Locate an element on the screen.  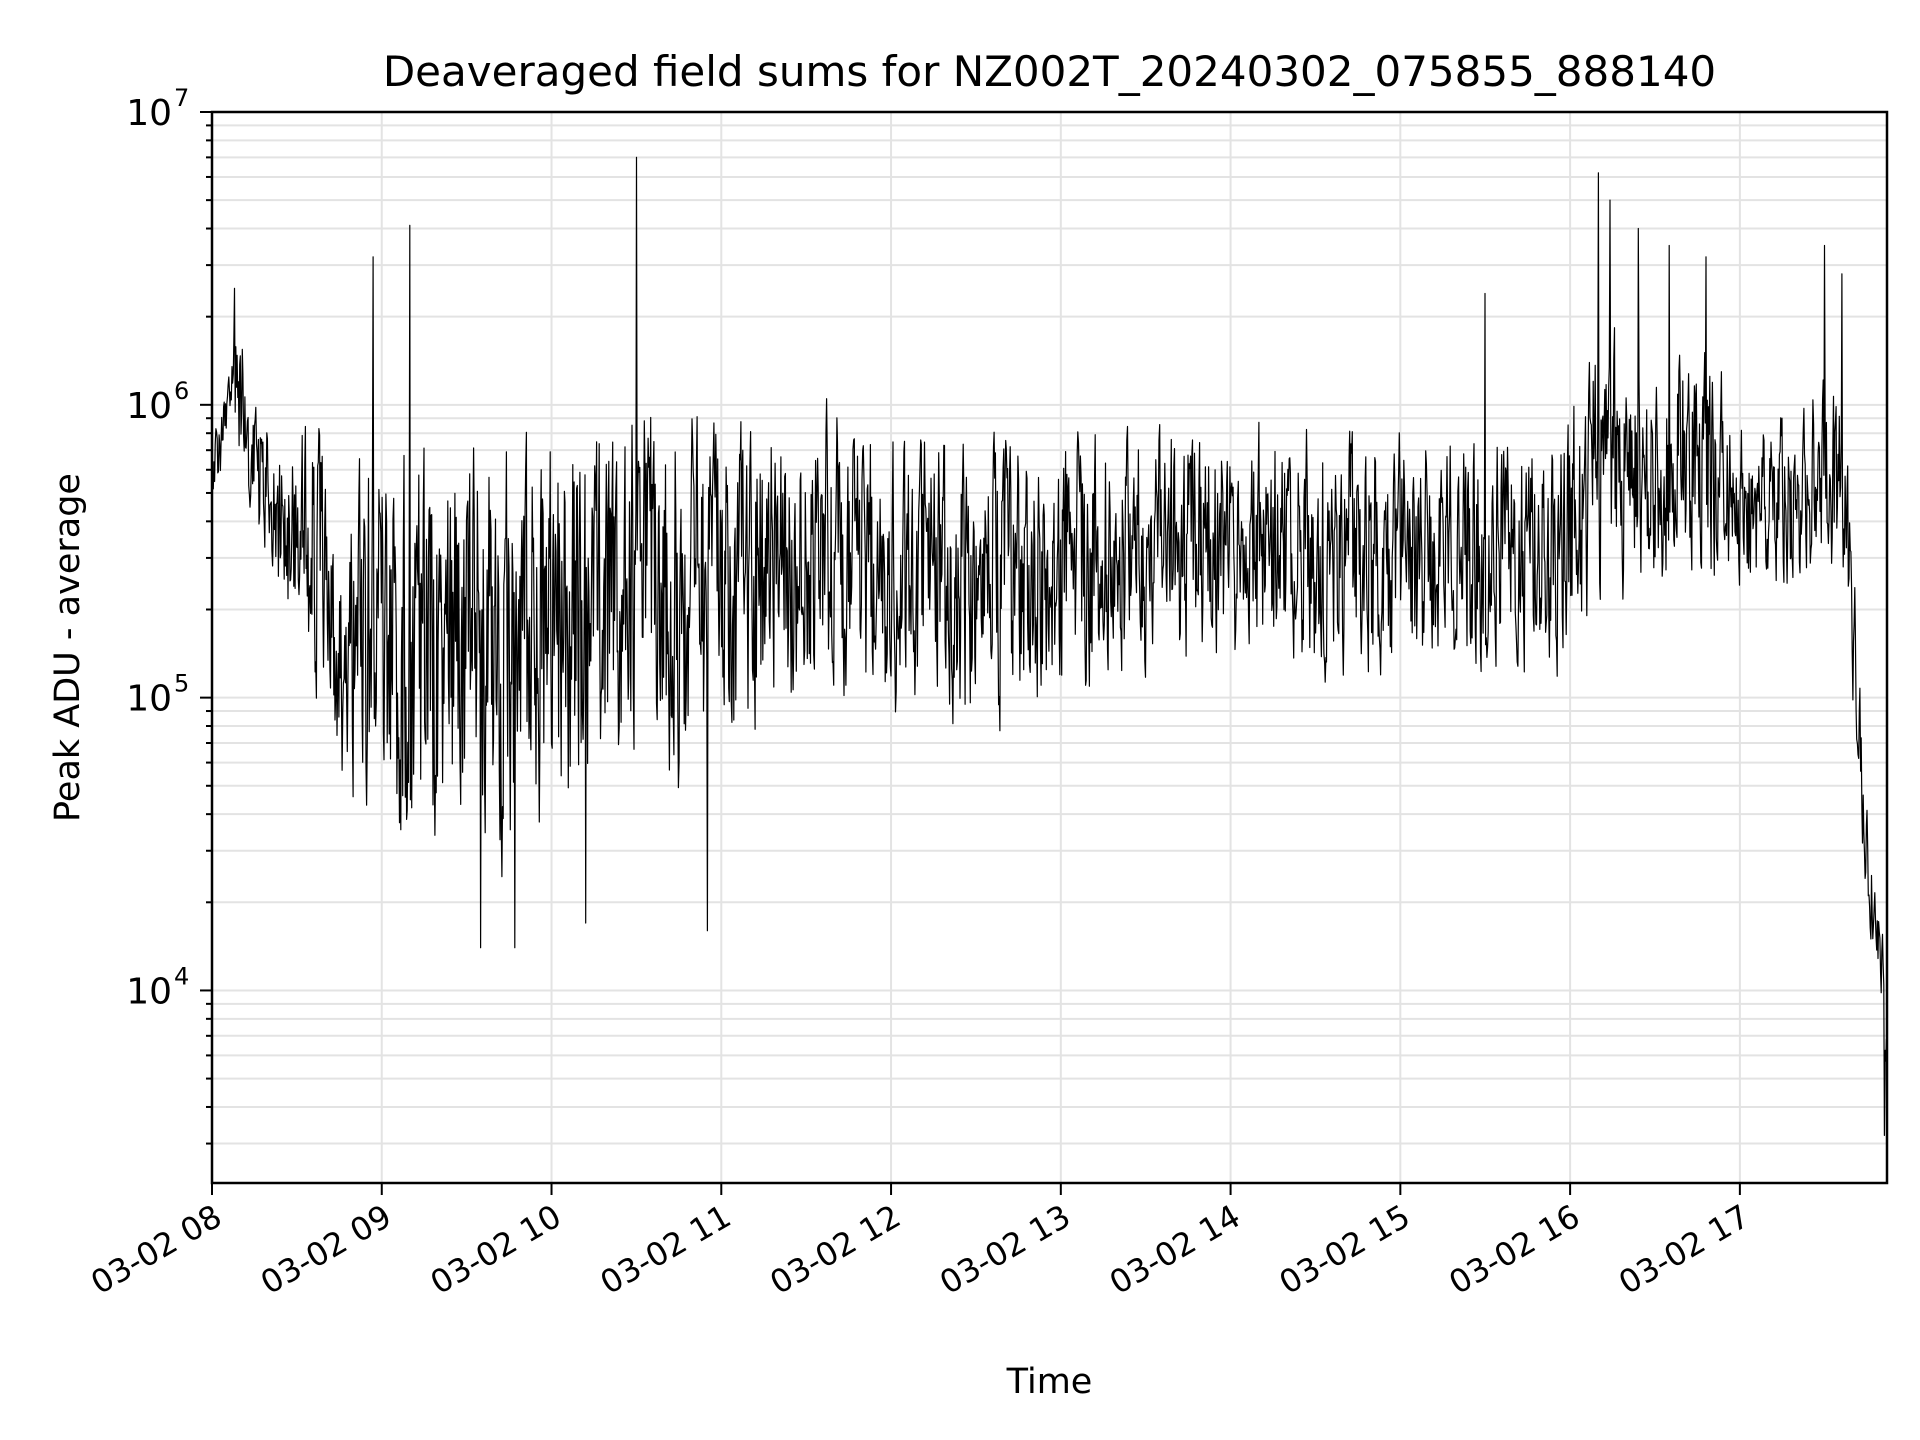
x-tick-label: 03-02 10 is located at coordinates (496, 1249).